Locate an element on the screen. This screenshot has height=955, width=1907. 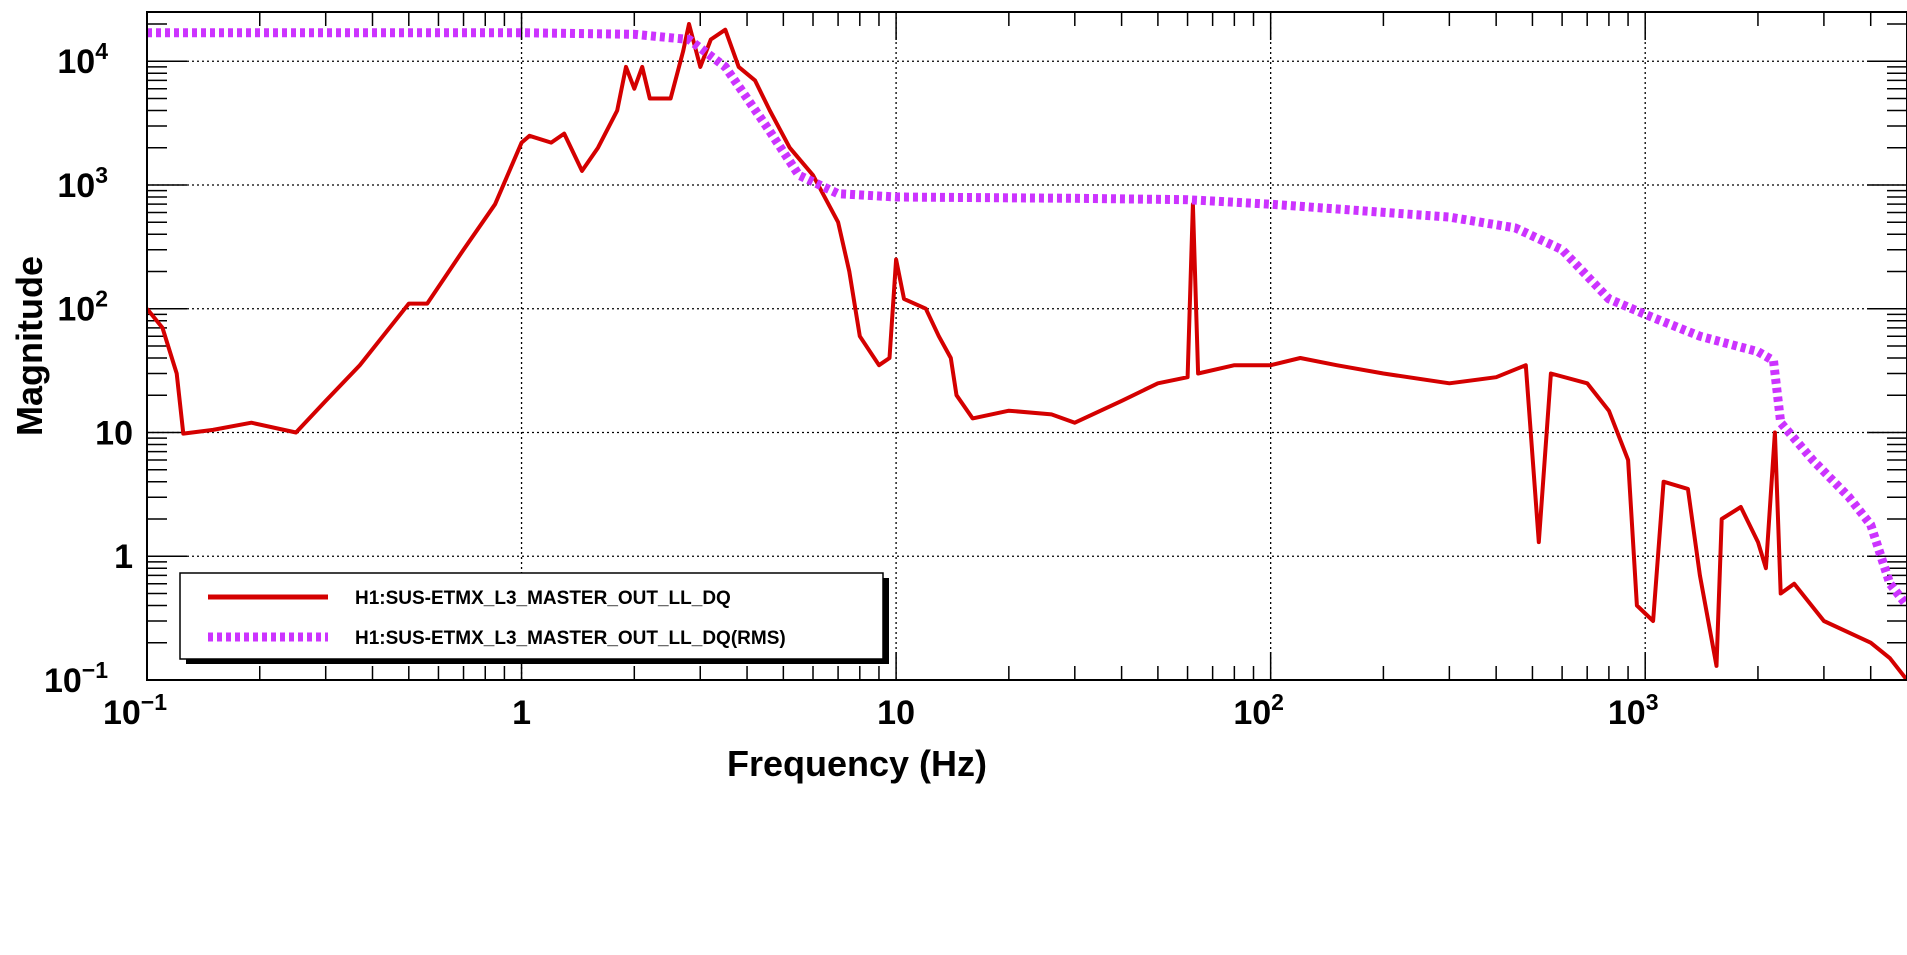
x-tick-label: 10³ is located at coordinates (1633, 710).